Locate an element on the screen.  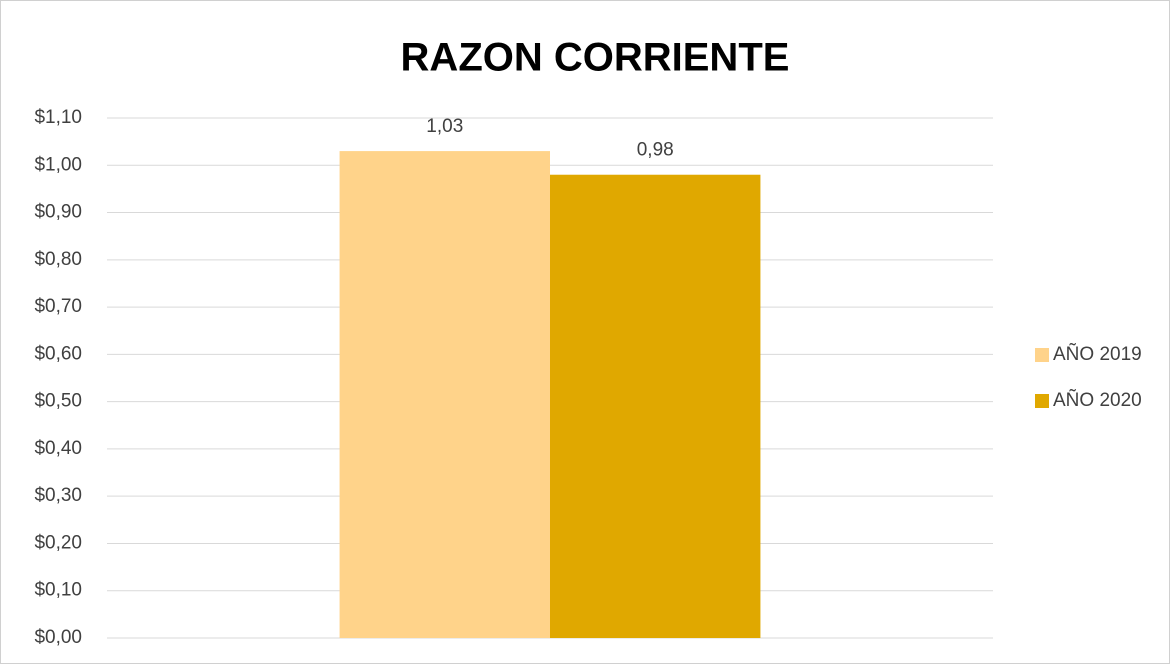
y-tick-label: $0,90 is located at coordinates (58, 212).